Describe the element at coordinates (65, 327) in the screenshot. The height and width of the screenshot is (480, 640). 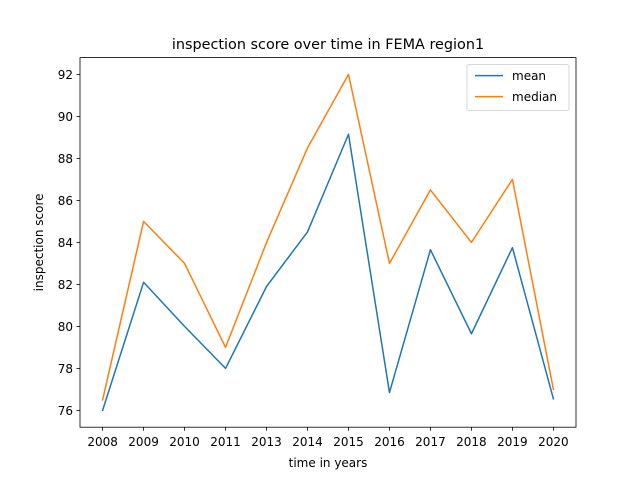
I see `y-tick-label: 80` at that location.